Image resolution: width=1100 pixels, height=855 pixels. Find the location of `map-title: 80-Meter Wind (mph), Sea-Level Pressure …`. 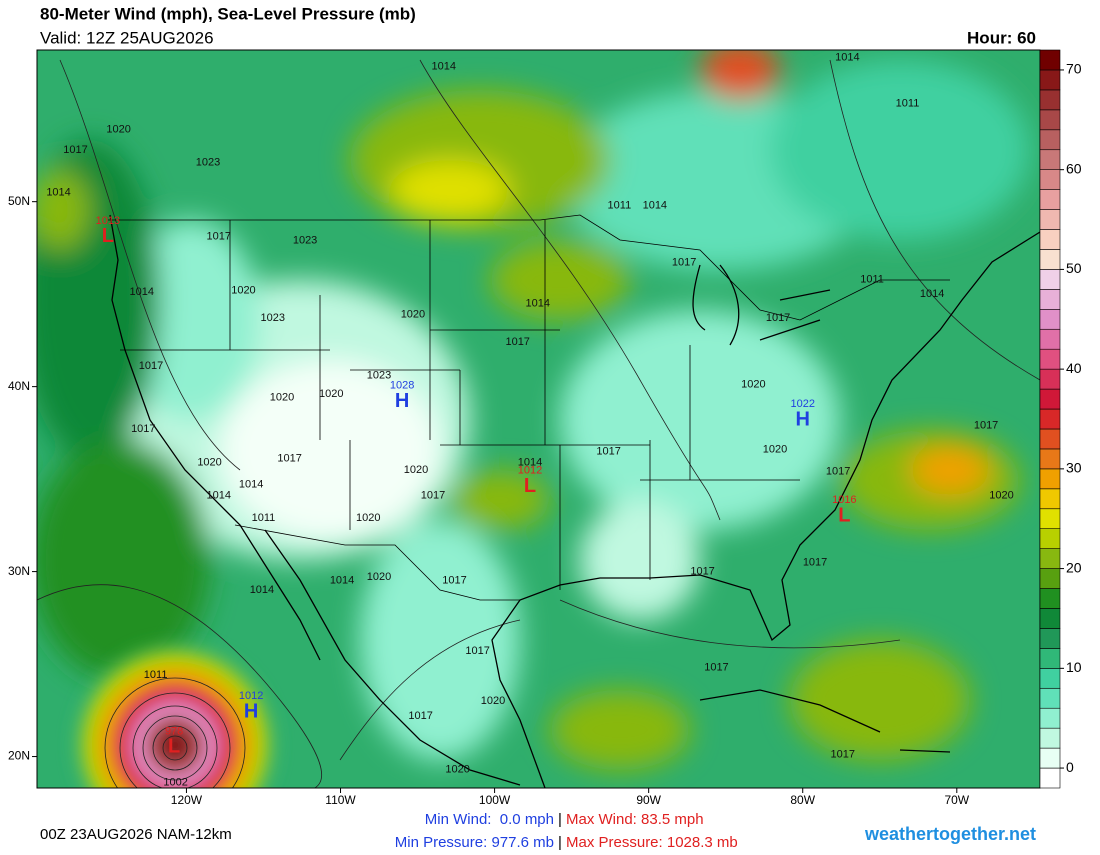

map-title: 80-Meter Wind (mph), Sea-Level Pressure … is located at coordinates (228, 13).